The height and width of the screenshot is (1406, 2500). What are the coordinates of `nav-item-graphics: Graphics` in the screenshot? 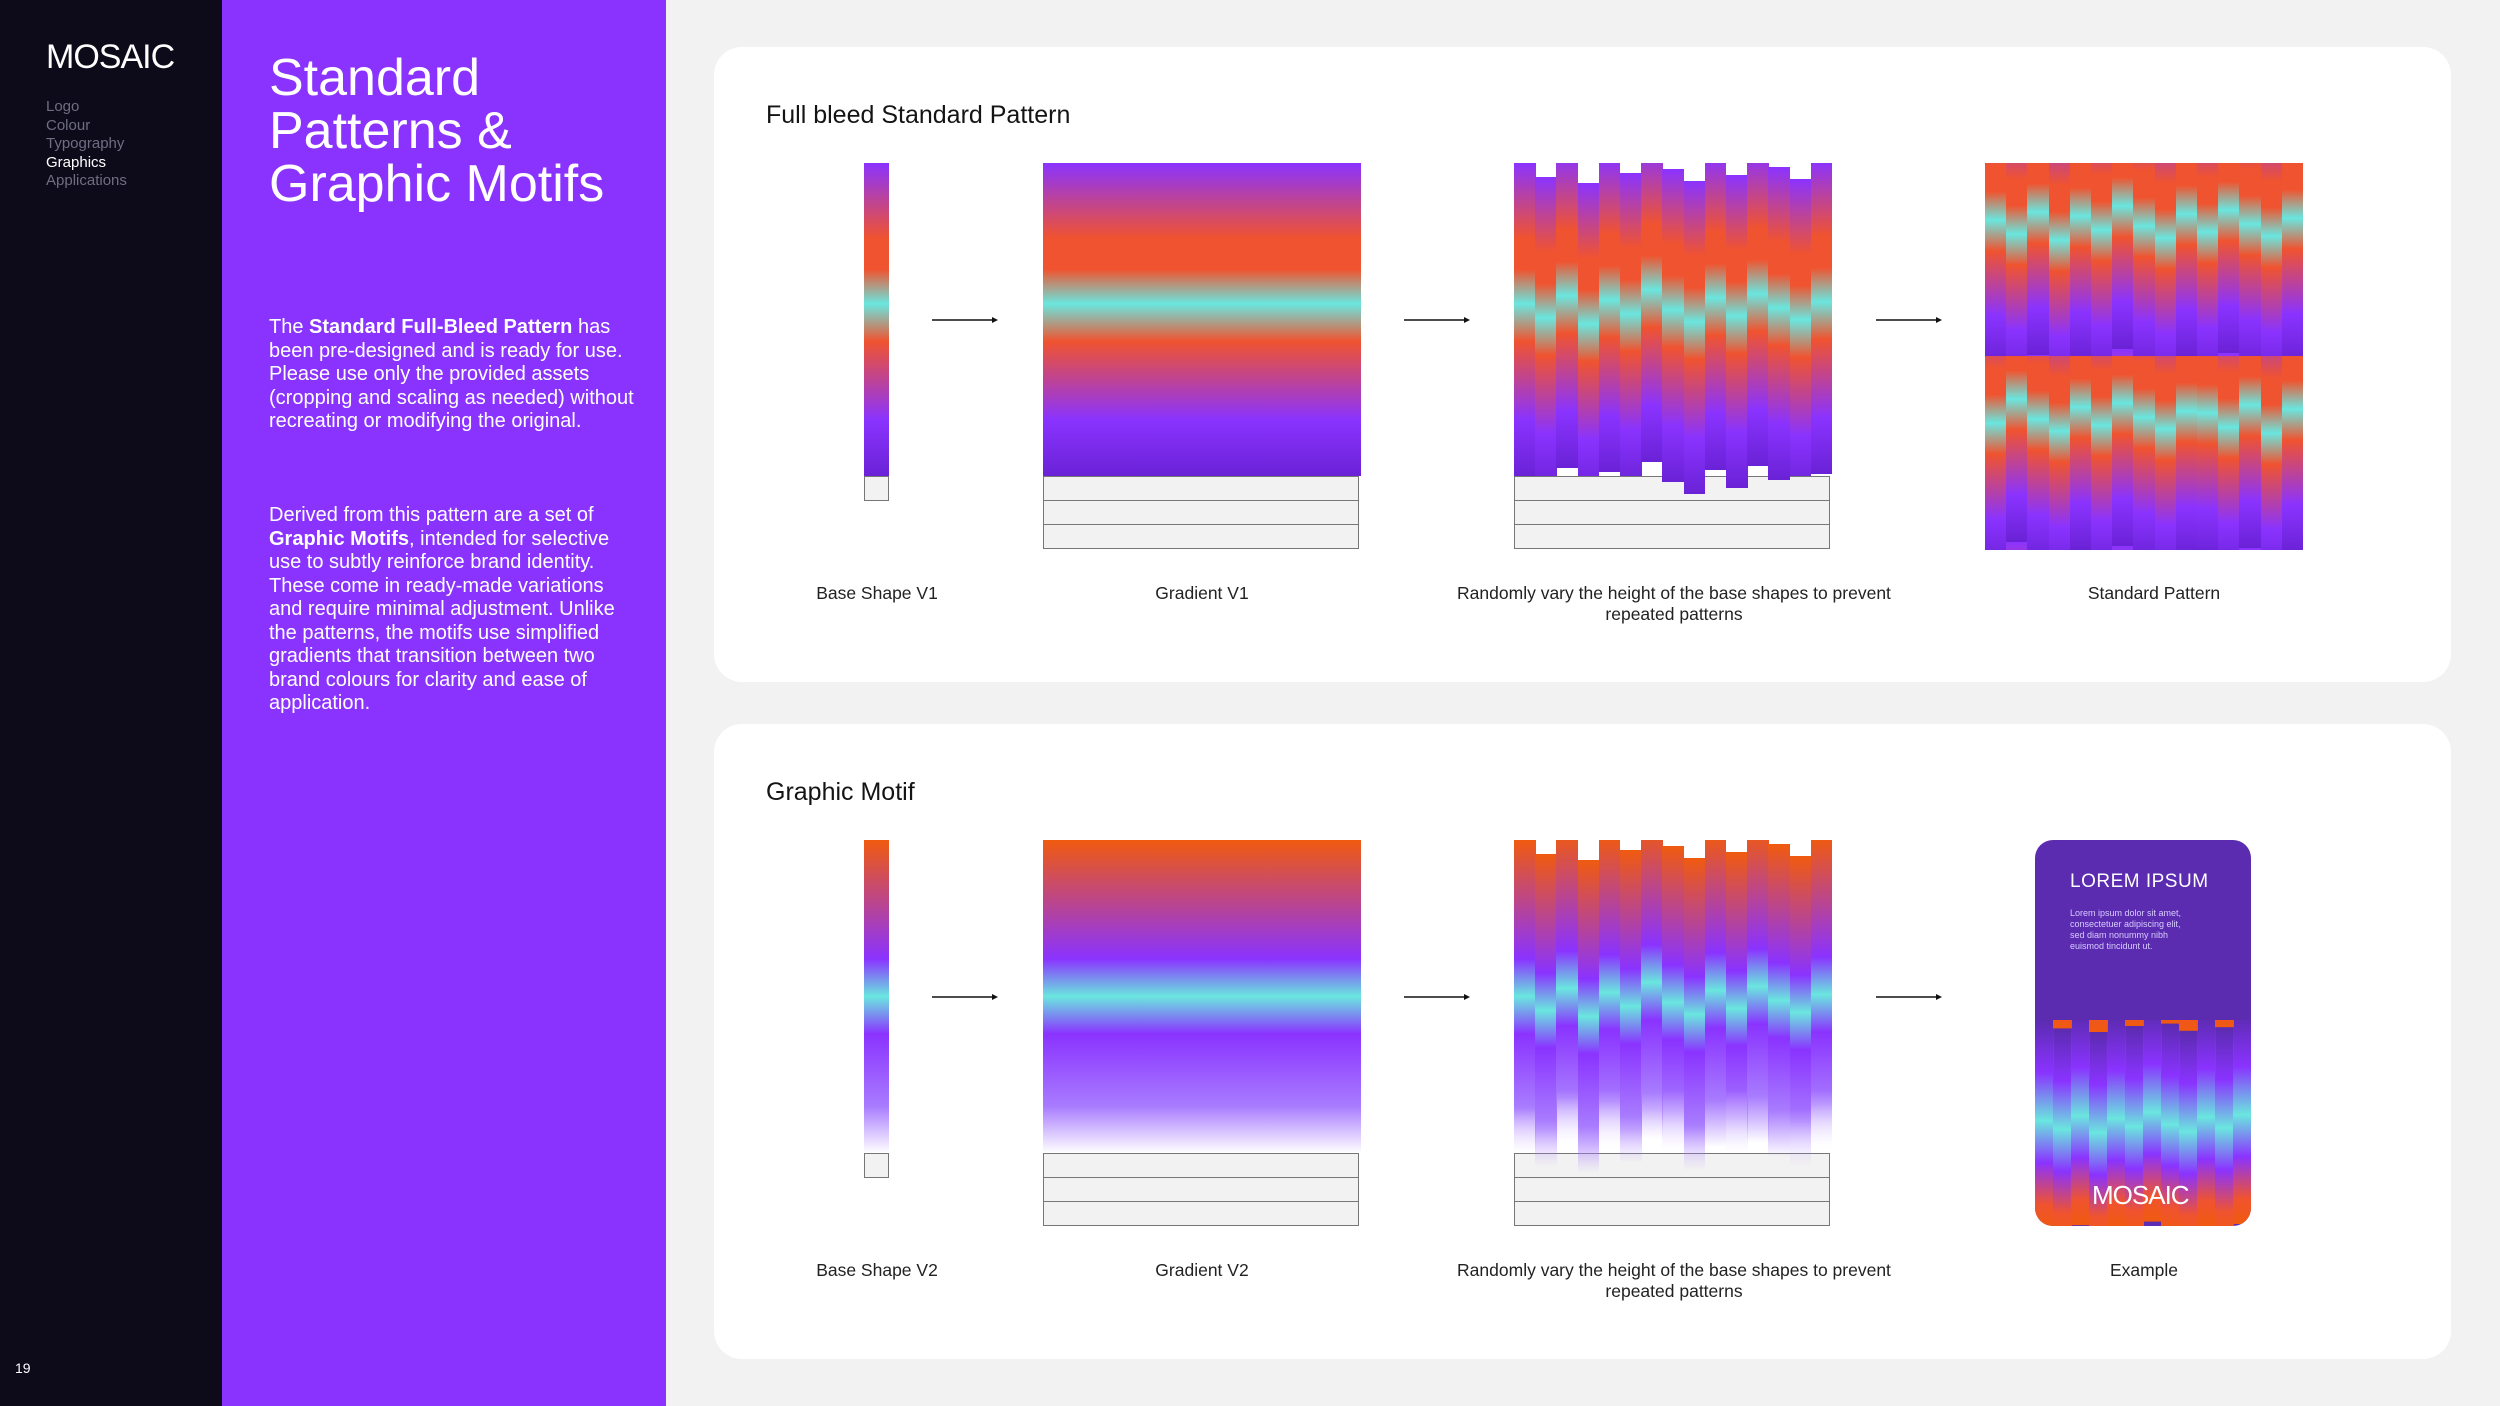 It's located at (76, 162).